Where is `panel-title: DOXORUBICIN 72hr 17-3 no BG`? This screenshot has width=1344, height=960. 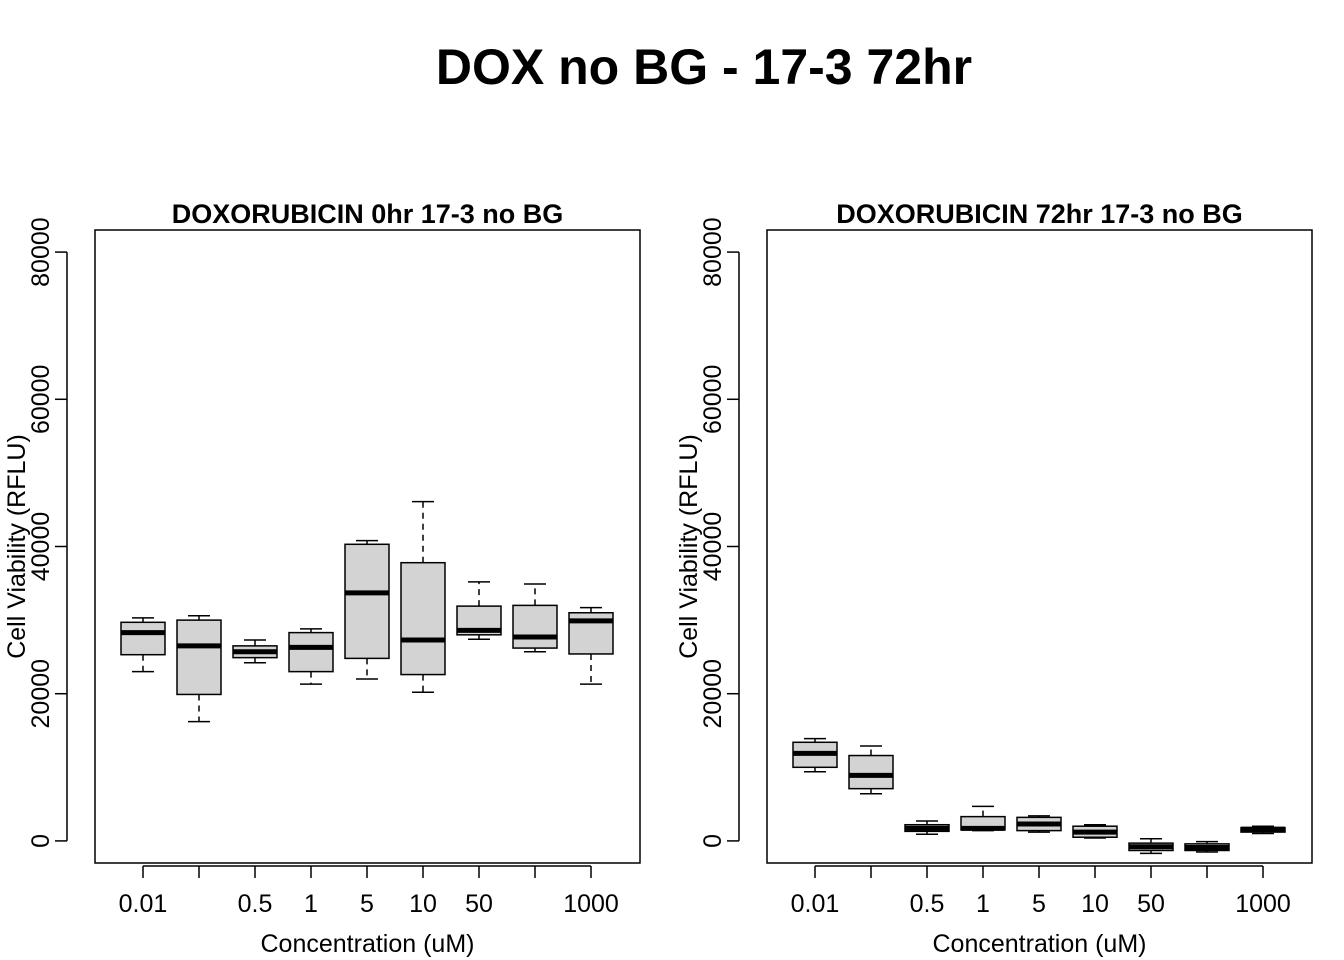 panel-title: DOXORUBICIN 72hr 17-3 no BG is located at coordinates (1039, 214).